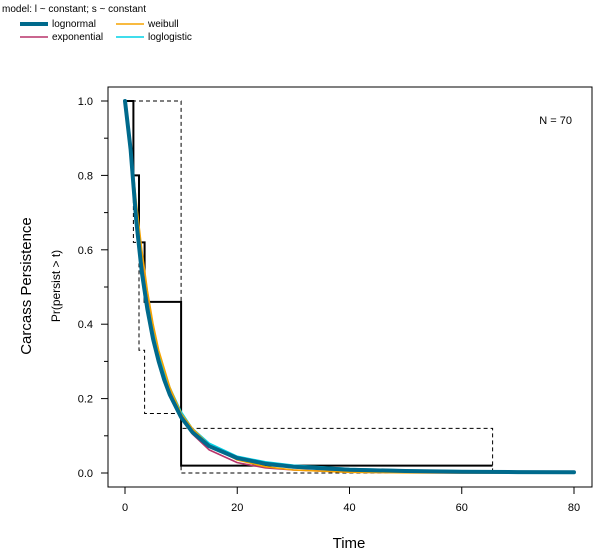 The image size is (600, 560). Describe the element at coordinates (85, 474) in the screenshot. I see `y-tick-label: 0.0` at that location.